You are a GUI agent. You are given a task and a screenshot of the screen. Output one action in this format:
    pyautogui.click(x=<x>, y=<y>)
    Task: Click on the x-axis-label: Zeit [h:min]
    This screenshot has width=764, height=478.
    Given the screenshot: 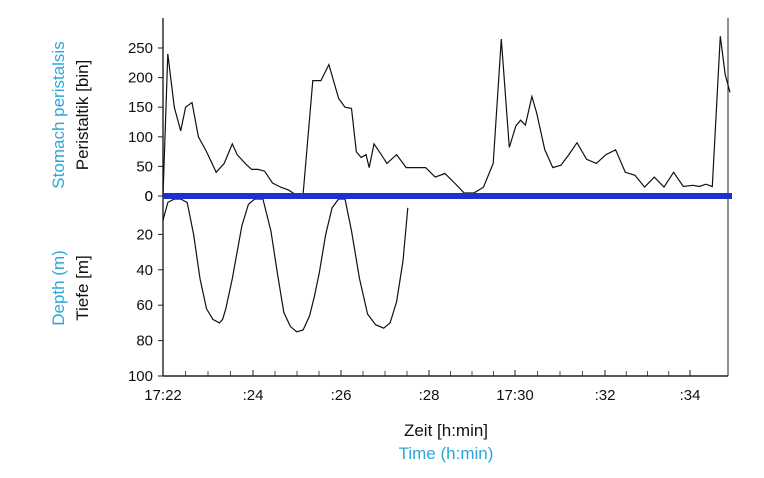 What is the action you would take?
    pyautogui.click(x=446, y=430)
    